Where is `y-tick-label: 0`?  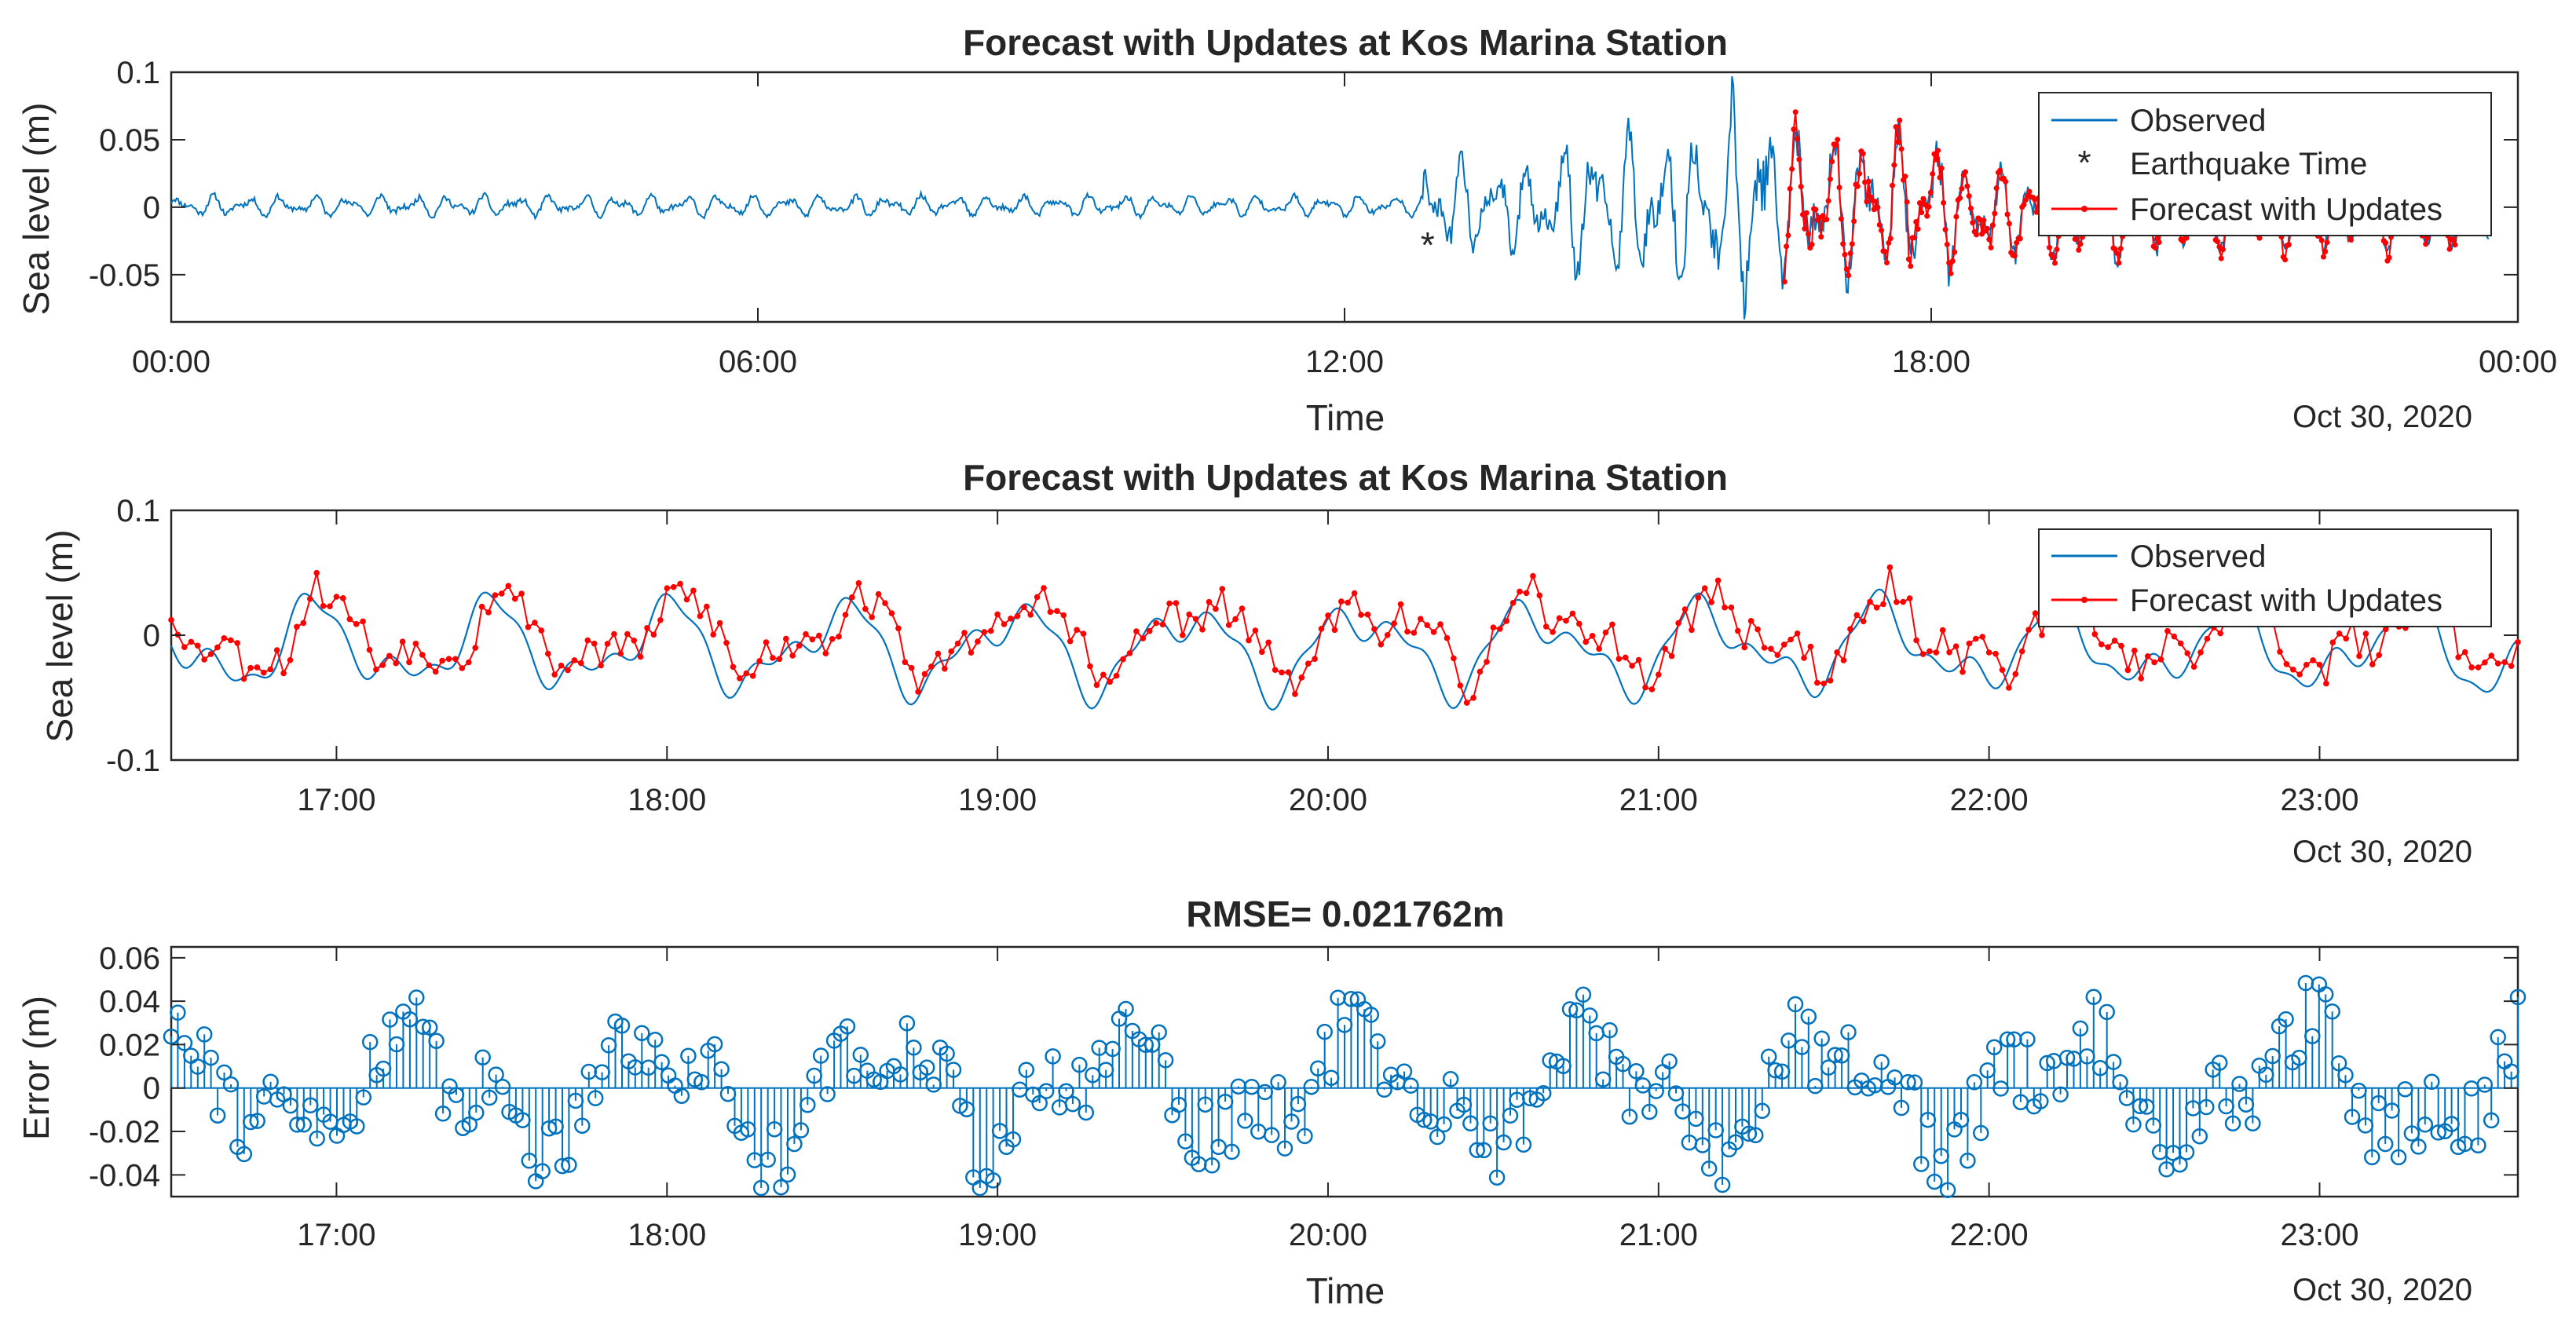 y-tick-label: 0 is located at coordinates (151, 636).